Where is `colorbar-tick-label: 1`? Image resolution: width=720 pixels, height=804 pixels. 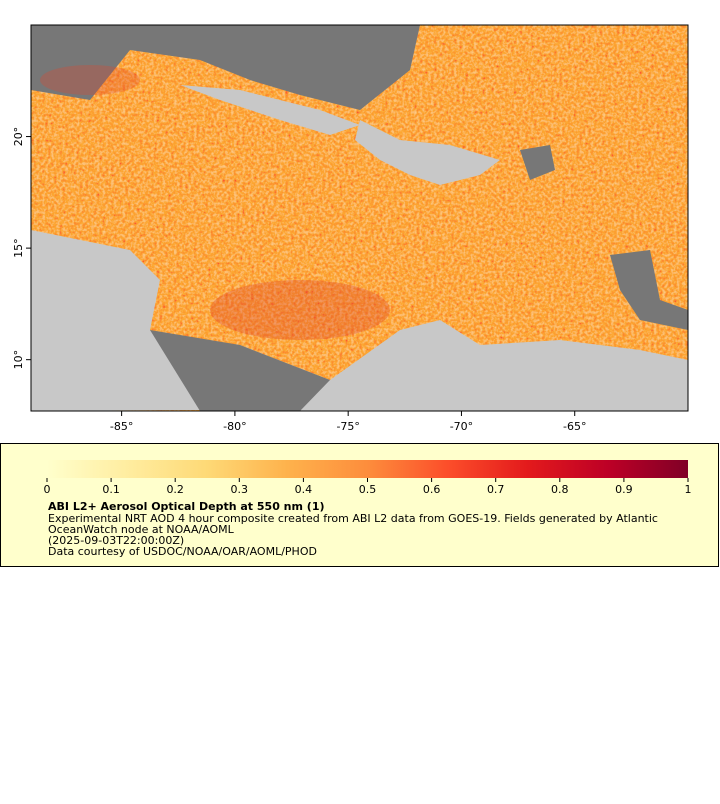 colorbar-tick-label: 1 is located at coordinates (688, 489).